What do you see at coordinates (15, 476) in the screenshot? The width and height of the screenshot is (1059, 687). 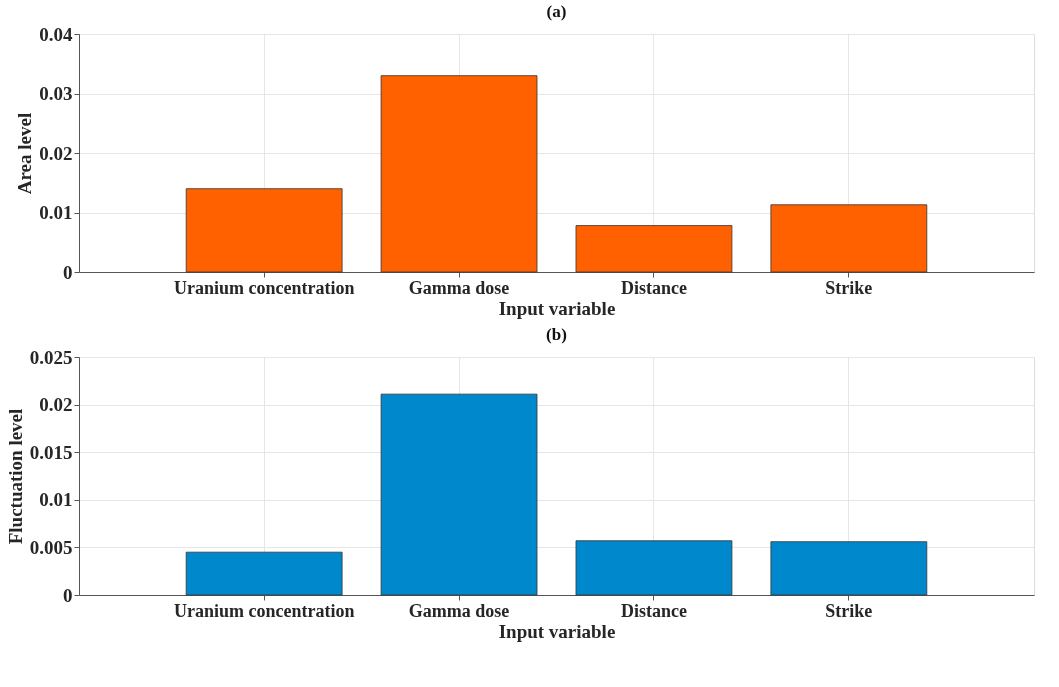 I see `y-axis-title: Fluctuation level` at bounding box center [15, 476].